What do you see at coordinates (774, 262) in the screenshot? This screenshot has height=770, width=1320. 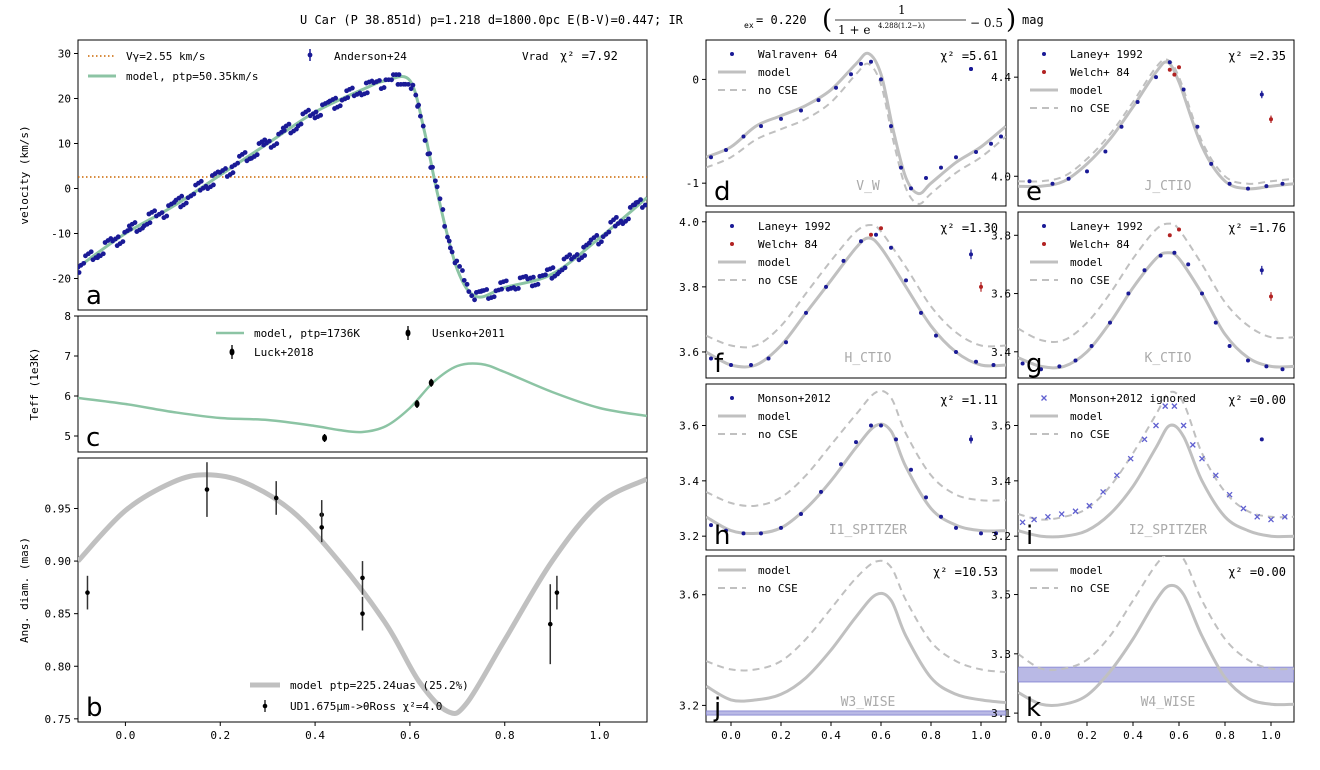 I see `legend-label: model` at bounding box center [774, 262].